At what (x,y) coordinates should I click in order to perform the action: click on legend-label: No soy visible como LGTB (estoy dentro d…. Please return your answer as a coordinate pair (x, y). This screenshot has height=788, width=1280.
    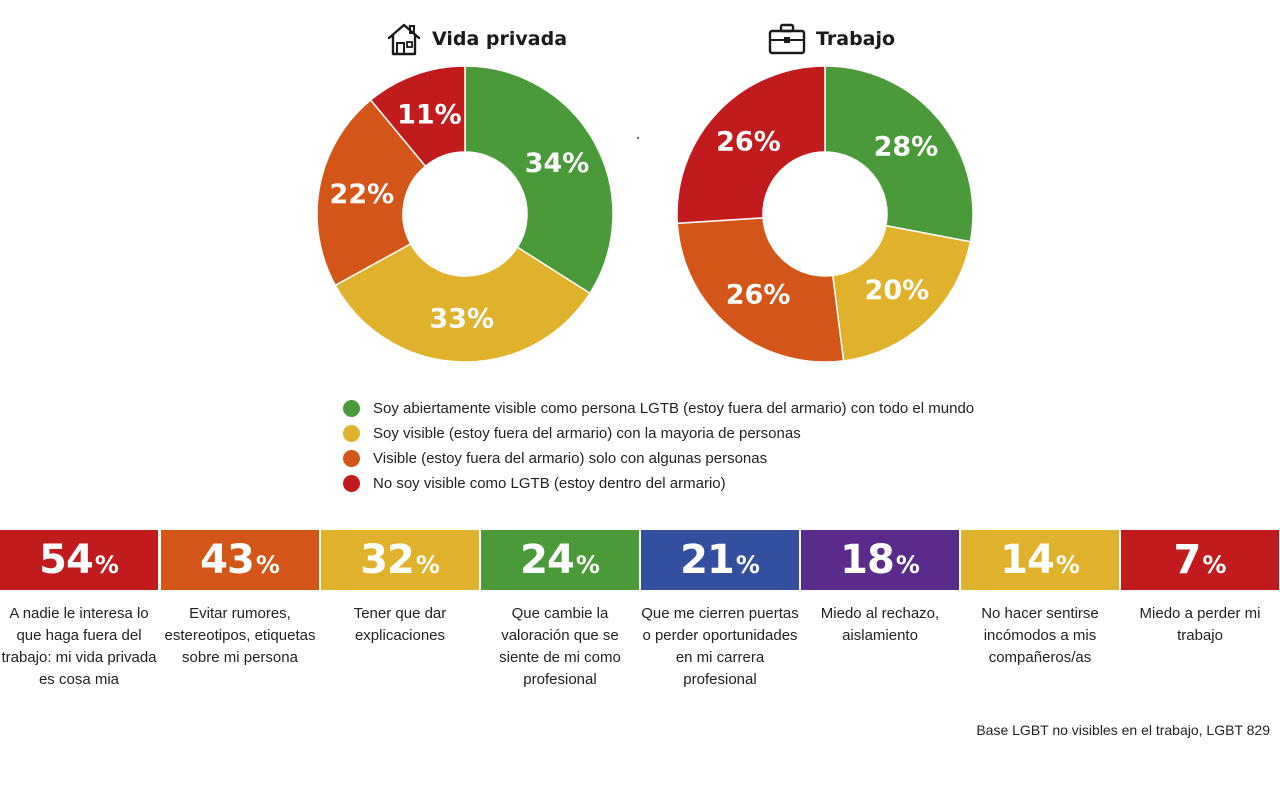
    Looking at the image, I should click on (549, 483).